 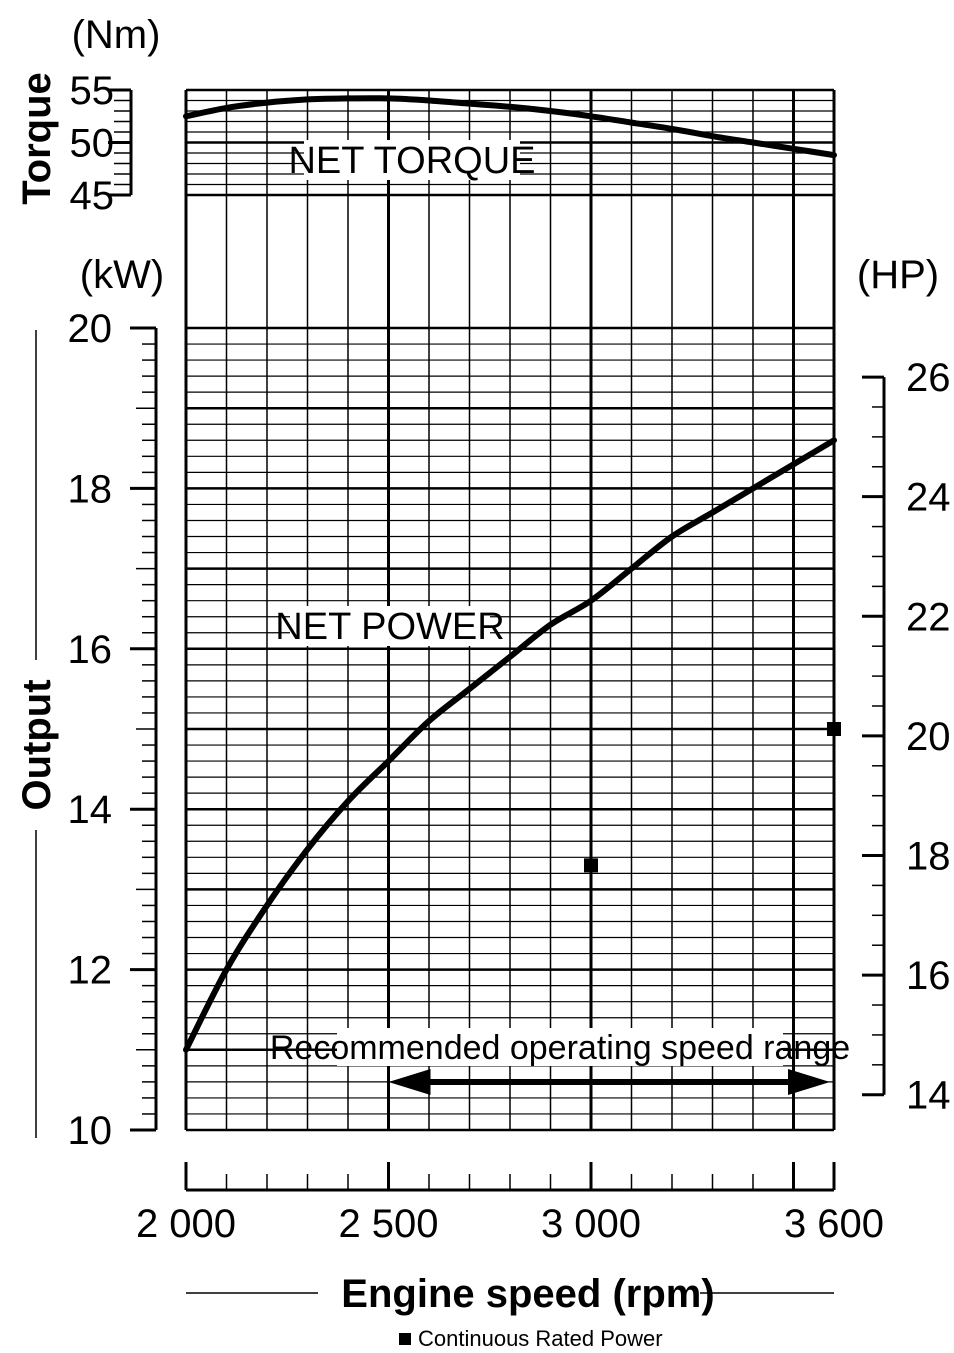 I want to click on torque-axis-title: Torque, so click(x=37, y=138).